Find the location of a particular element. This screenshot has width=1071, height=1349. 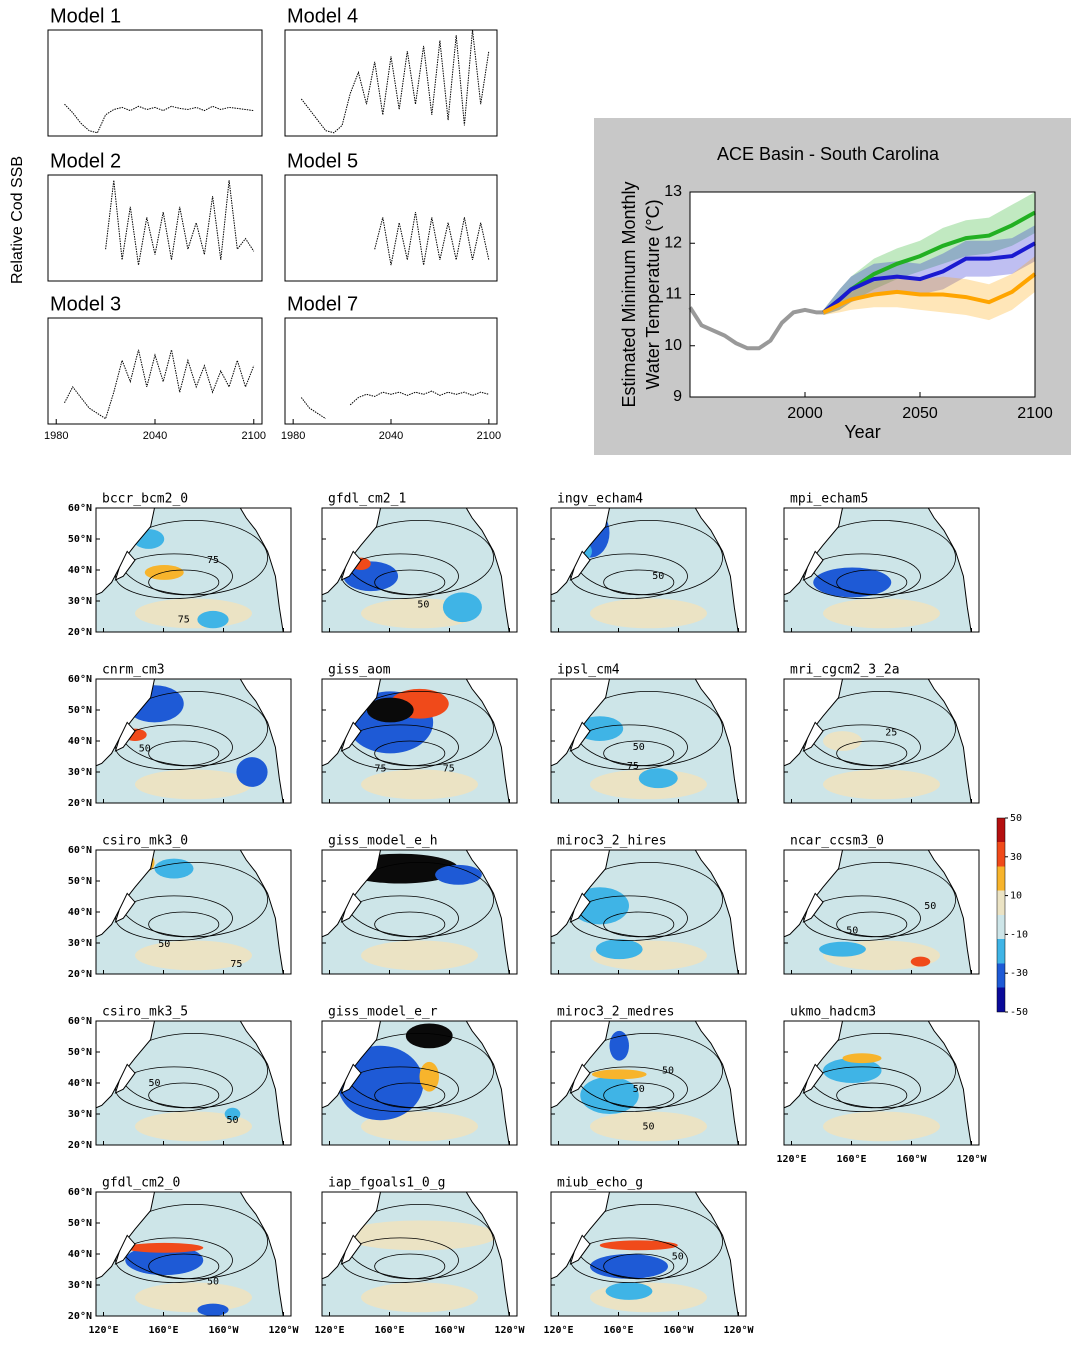

colorbar-tick-label: 50 is located at coordinates (1016, 818).